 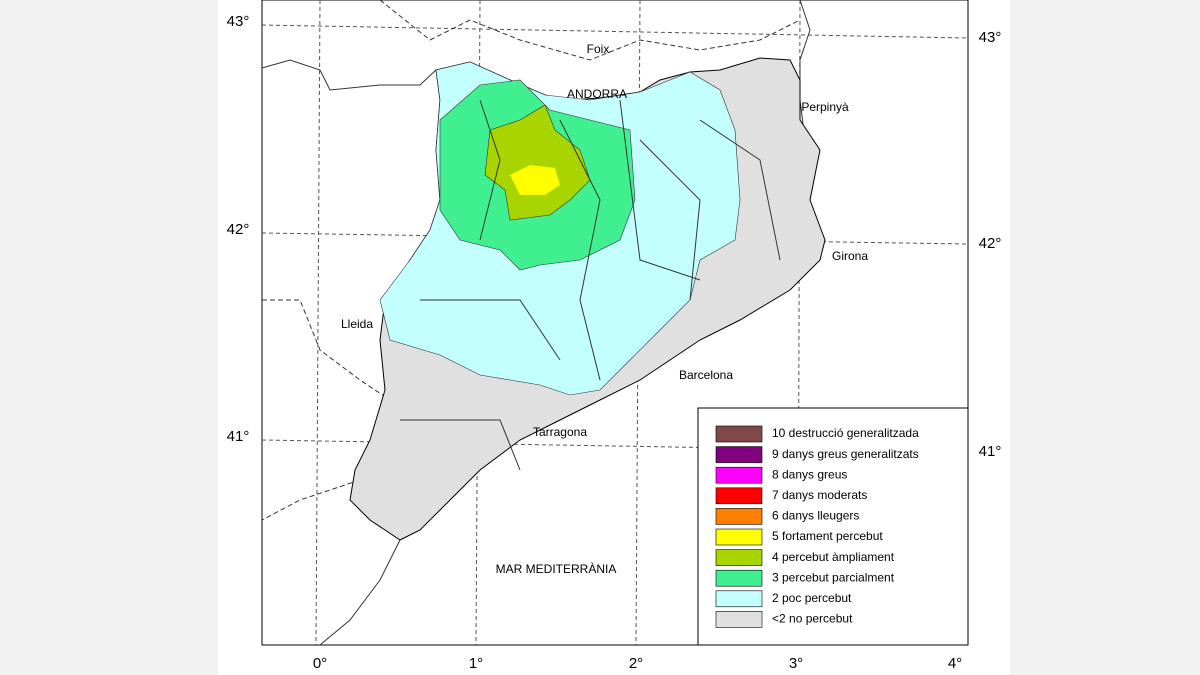 I want to click on place-label: MAR MEDITERRÀNIA, so click(x=556, y=568).